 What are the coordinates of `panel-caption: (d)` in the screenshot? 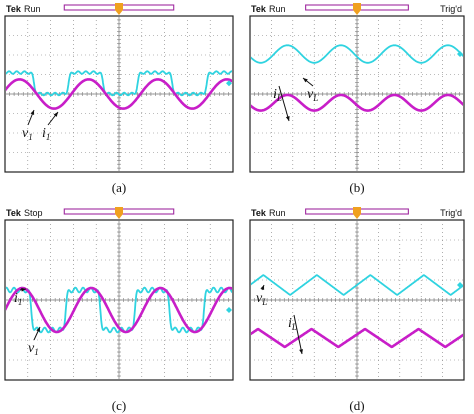 It's located at (356, 405).